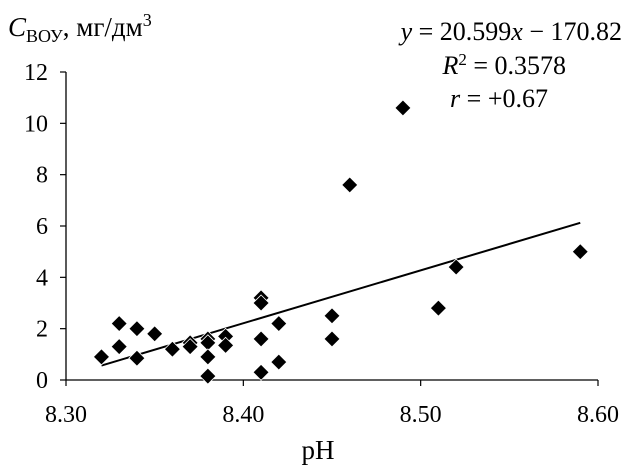 The width and height of the screenshot is (632, 472). What do you see at coordinates (455, 98) in the screenshot?
I see `r-symbol: r` at bounding box center [455, 98].